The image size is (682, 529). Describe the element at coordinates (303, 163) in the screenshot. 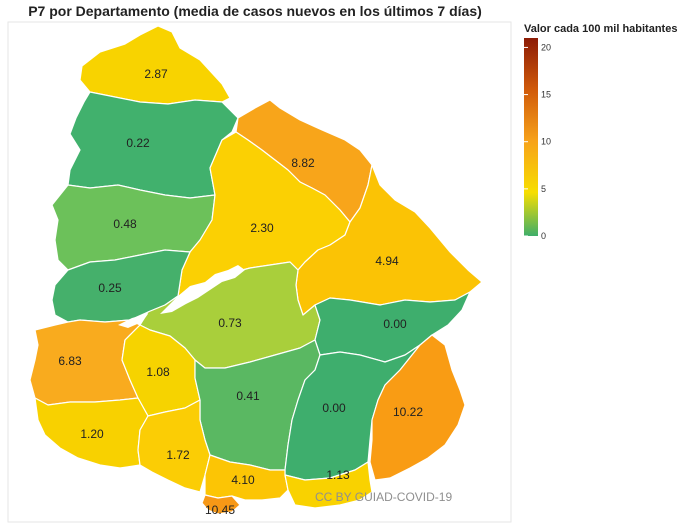

I see `dept-value-label: 8.82` at that location.